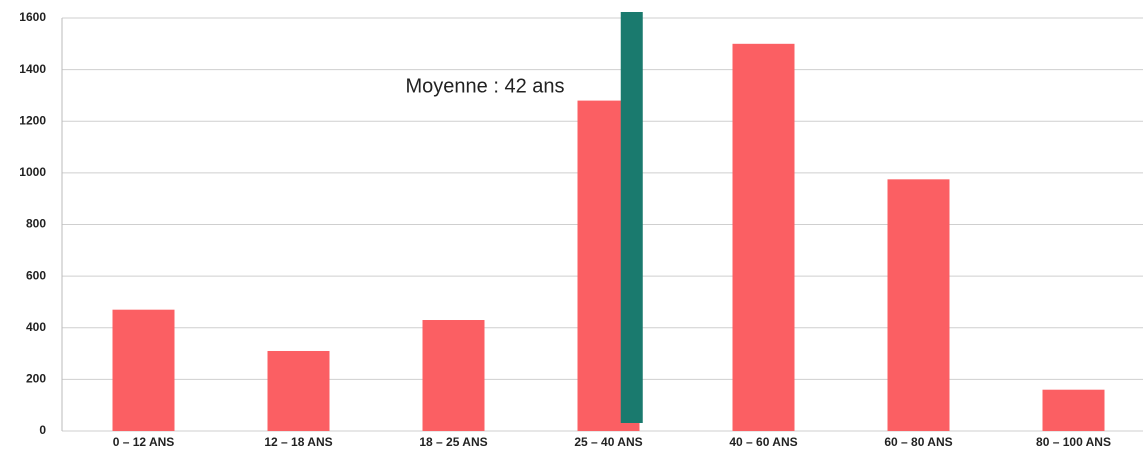  What do you see at coordinates (32, 172) in the screenshot?
I see `y-tick-label: 1000` at bounding box center [32, 172].